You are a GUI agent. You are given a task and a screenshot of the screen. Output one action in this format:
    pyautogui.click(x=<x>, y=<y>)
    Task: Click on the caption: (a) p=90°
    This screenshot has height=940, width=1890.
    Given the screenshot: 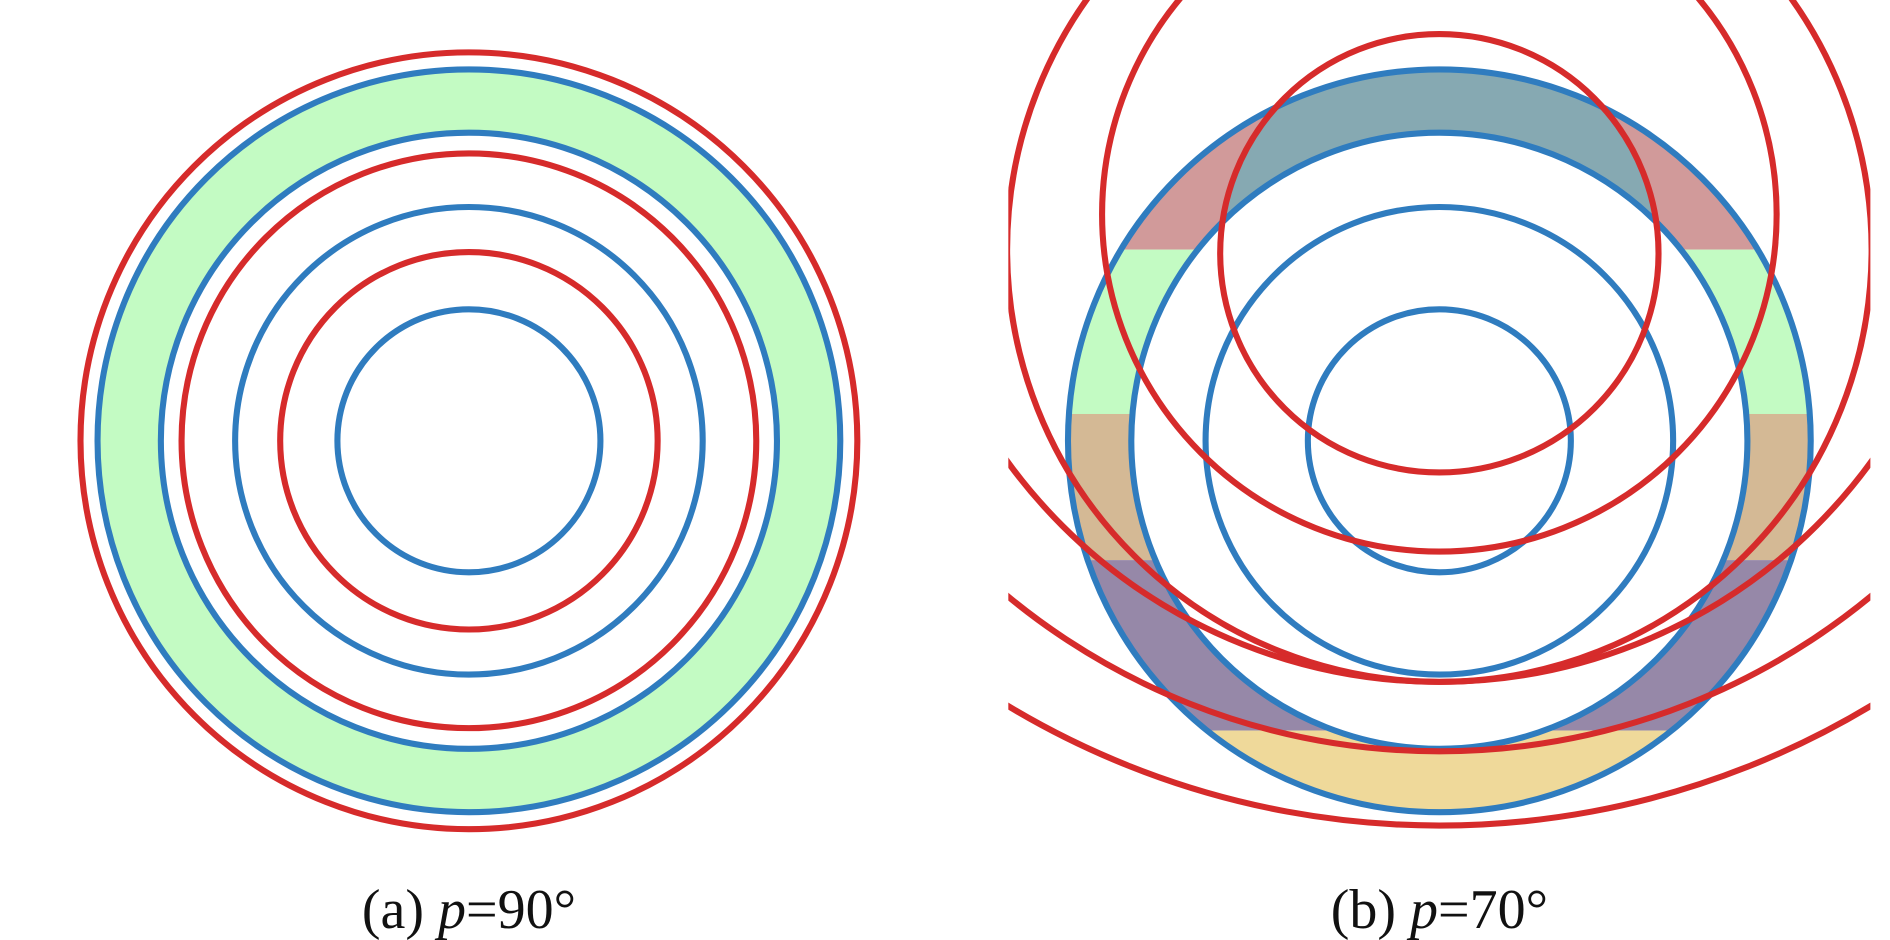 What is the action you would take?
    pyautogui.click(x=469, y=909)
    